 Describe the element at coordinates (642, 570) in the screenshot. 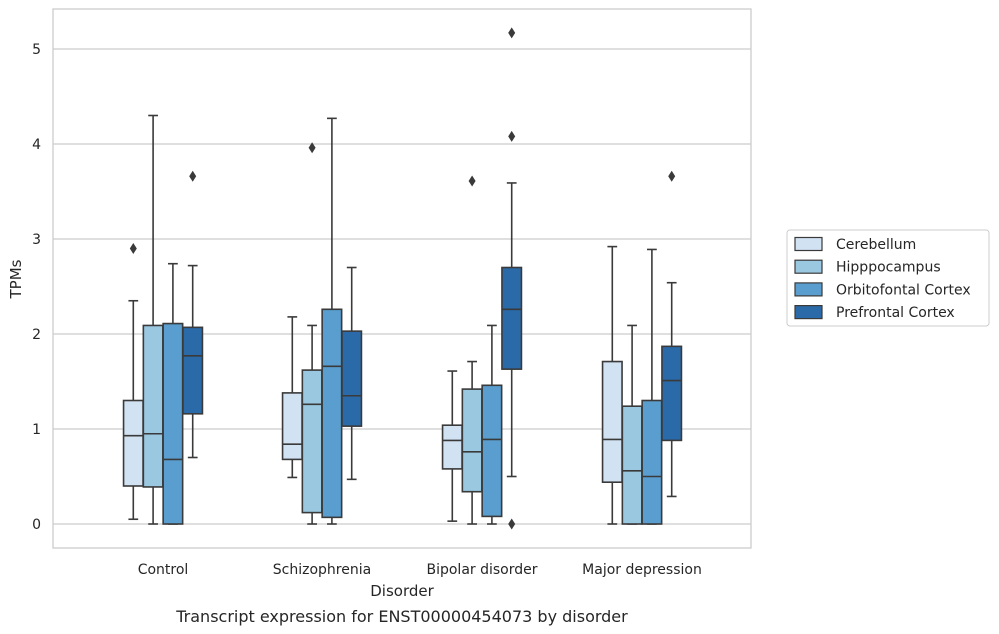

I see `x-tick-label: Major depression` at that location.